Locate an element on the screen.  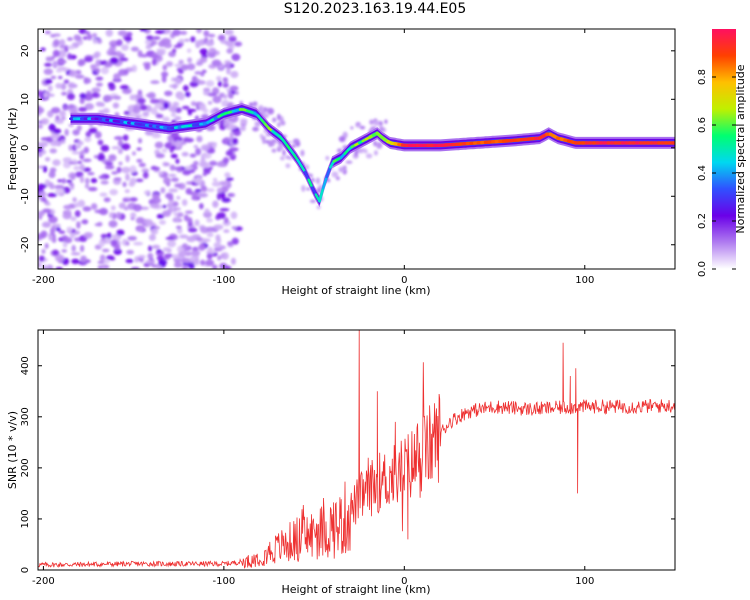
y-tick-label: 200 is located at coordinates (25, 467).